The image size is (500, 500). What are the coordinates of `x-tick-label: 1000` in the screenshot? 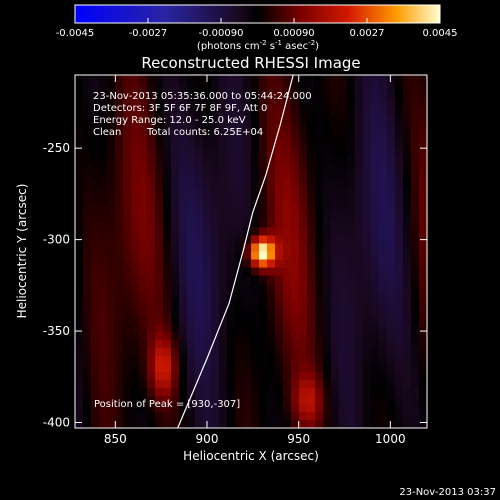 It's located at (390, 439).